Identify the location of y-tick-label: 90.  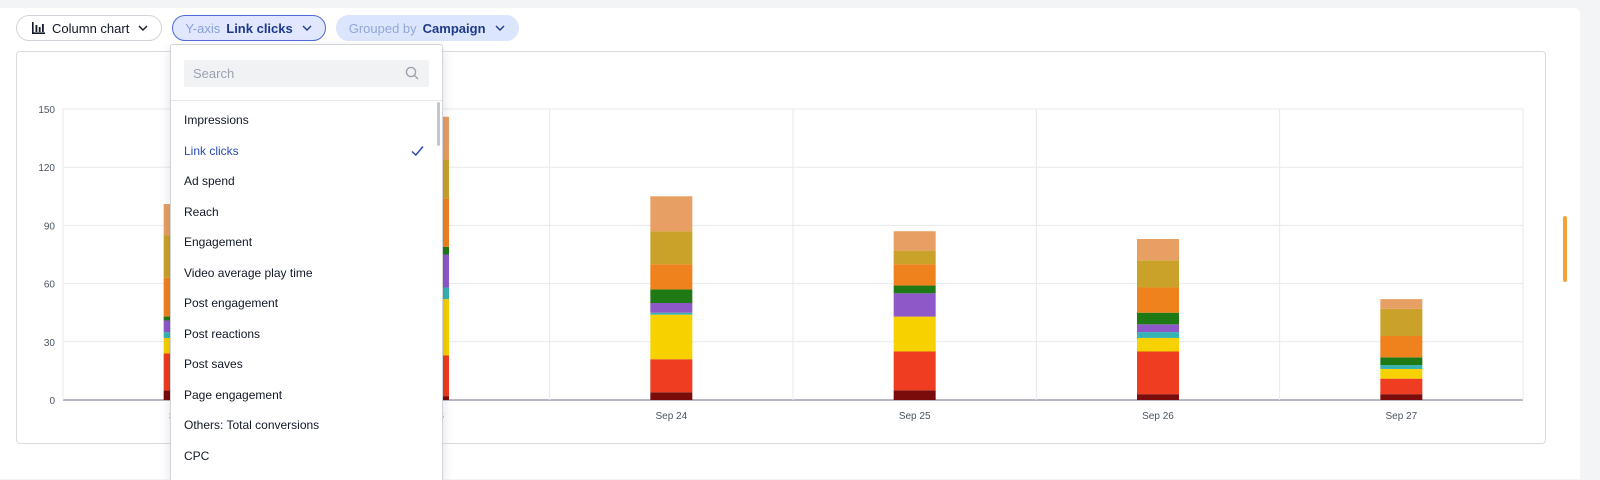
(50, 226).